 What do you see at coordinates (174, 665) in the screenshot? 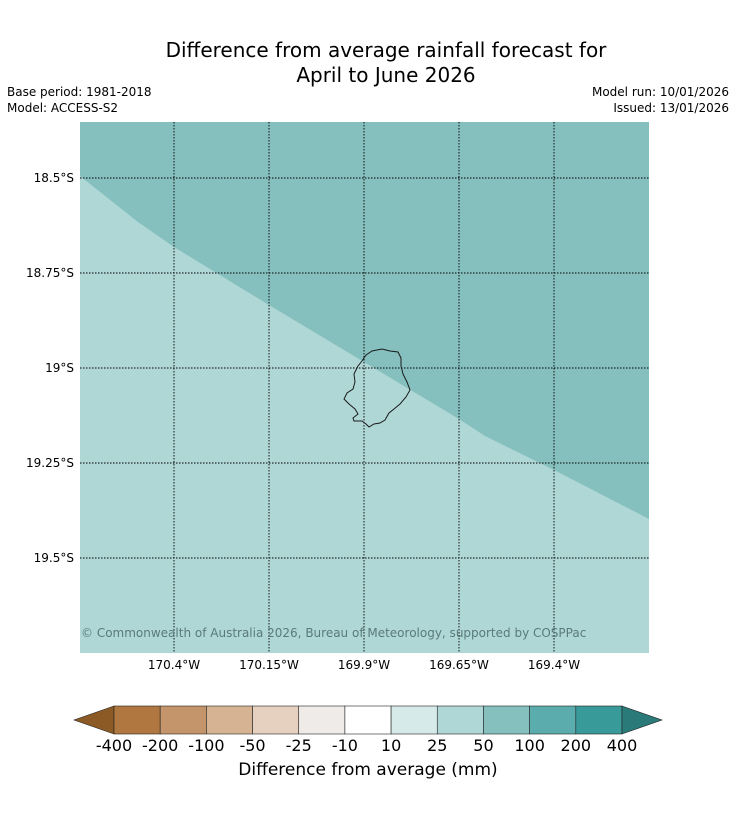
I see `lon-label: 170.4°W` at bounding box center [174, 665].